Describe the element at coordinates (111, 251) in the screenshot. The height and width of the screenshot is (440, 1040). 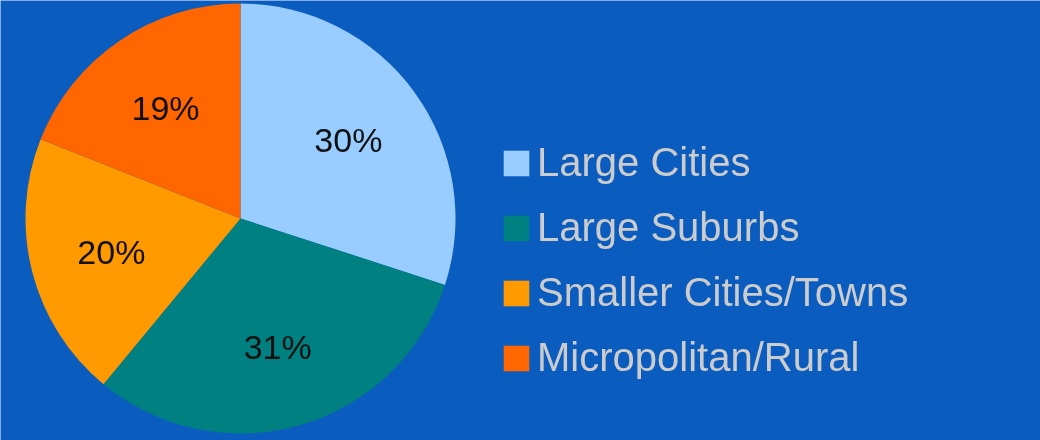
I see `data-label: 20%` at that location.